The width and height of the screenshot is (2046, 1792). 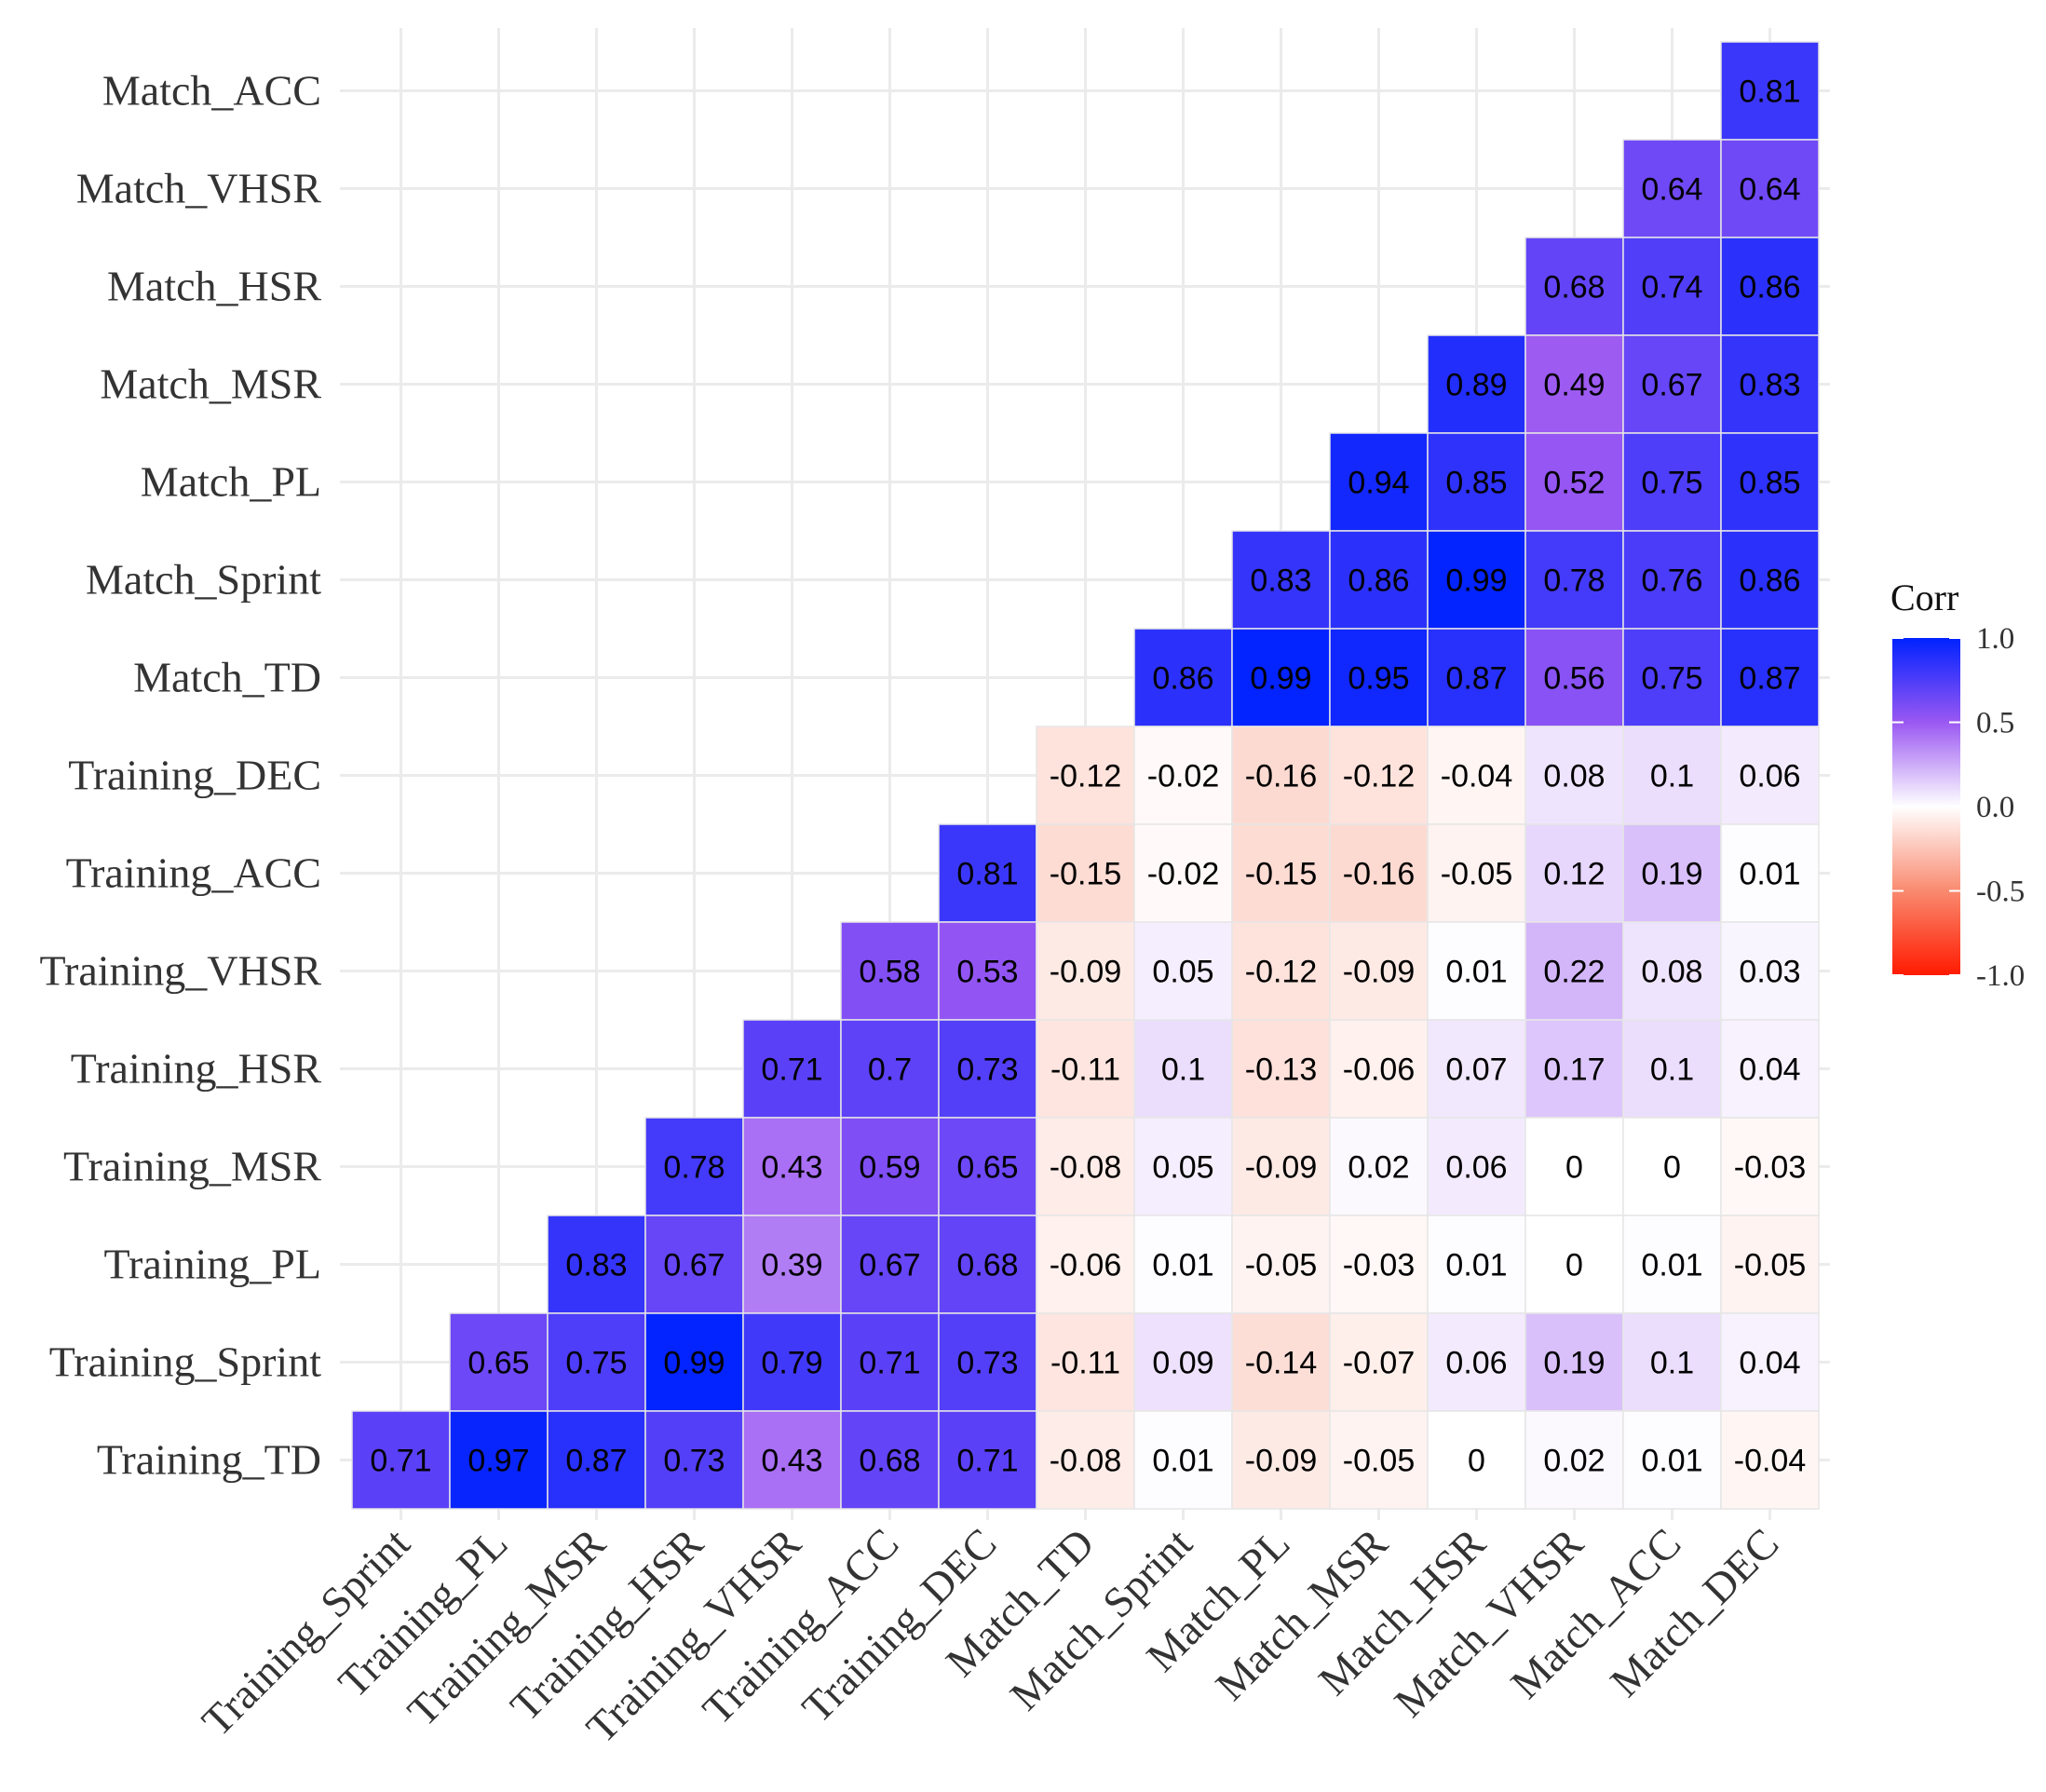 What do you see at coordinates (1281, 1461) in the screenshot?
I see `cell-value-label: -0.09` at bounding box center [1281, 1461].